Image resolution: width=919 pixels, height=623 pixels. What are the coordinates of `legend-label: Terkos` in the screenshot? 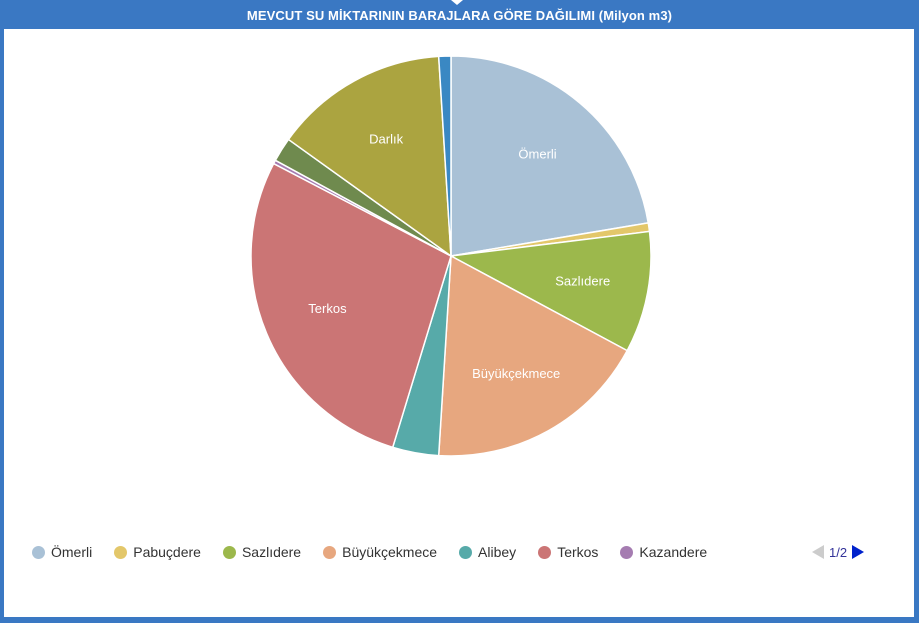 It's located at (578, 552).